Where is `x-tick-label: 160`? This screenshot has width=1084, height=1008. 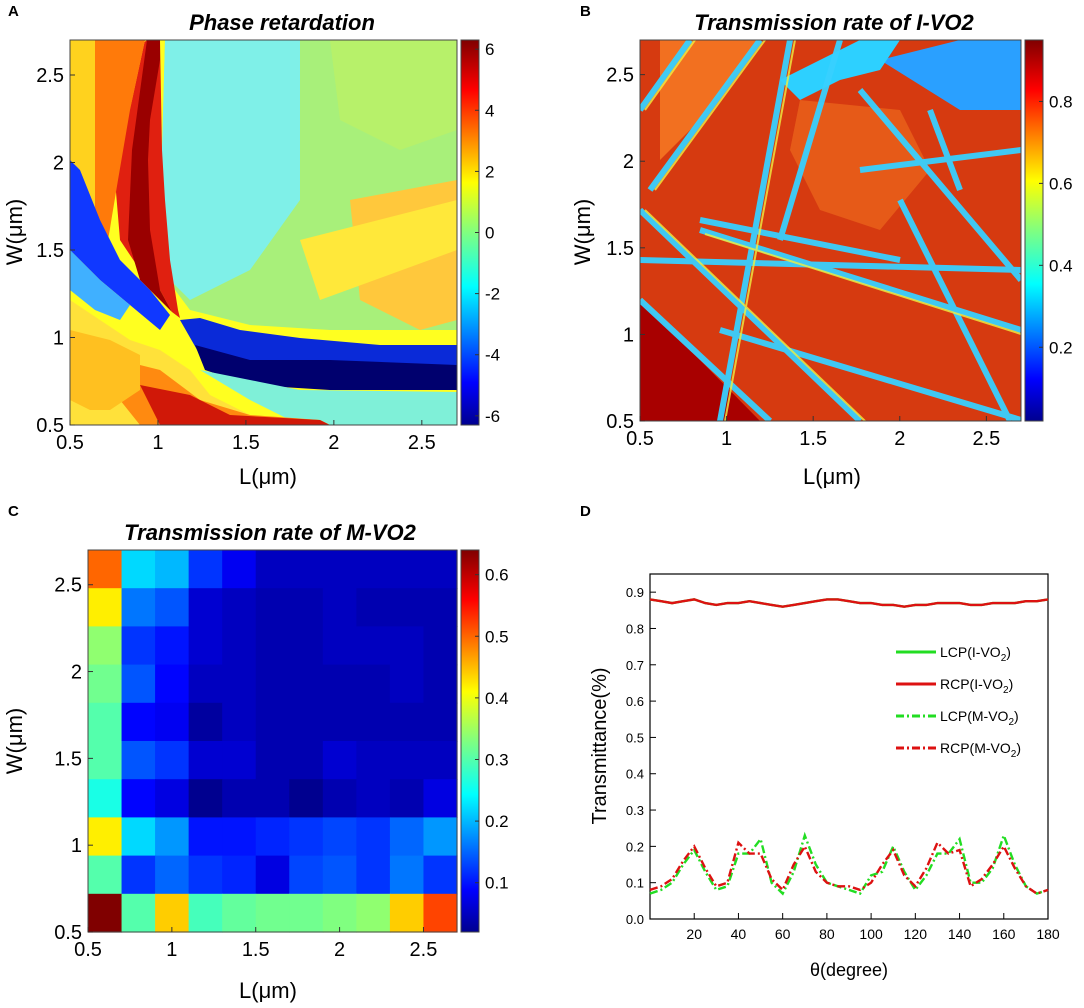 x-tick-label: 160 is located at coordinates (1004, 934).